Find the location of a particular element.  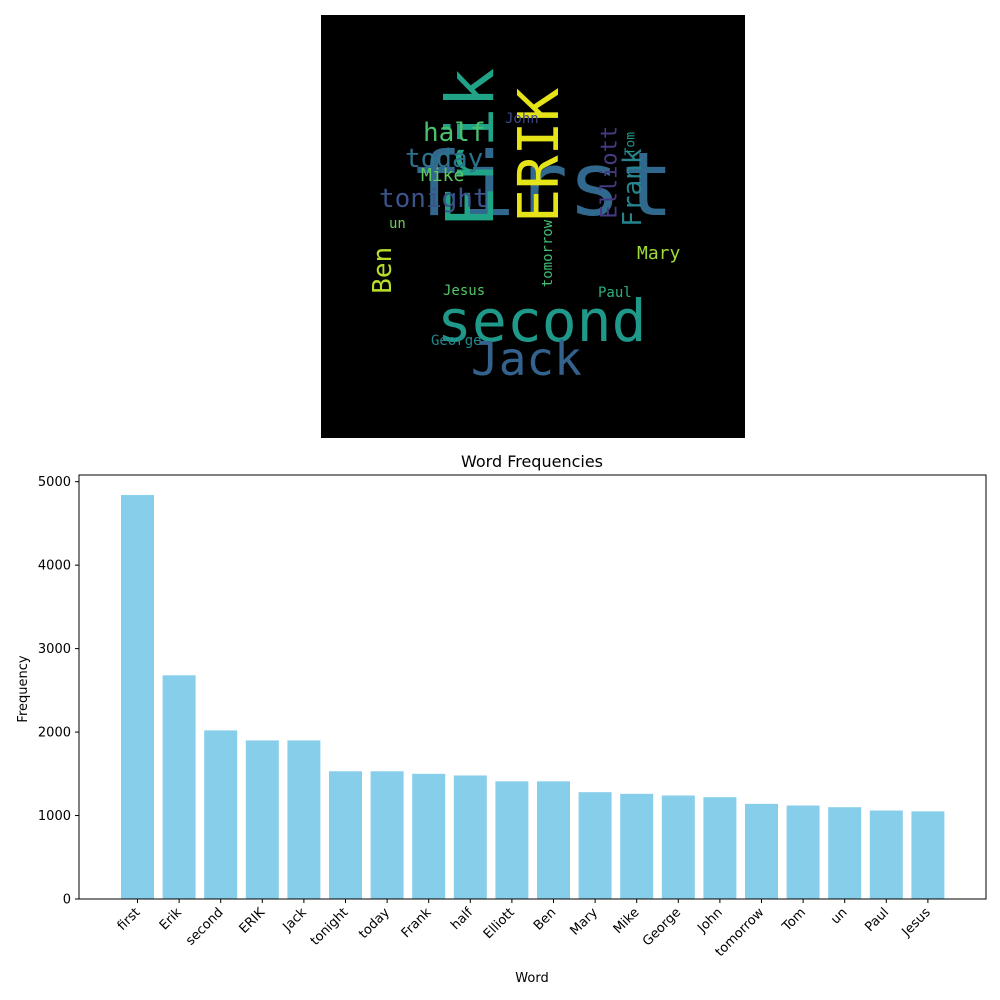

y-tick-label: 1000 is located at coordinates (54, 816).